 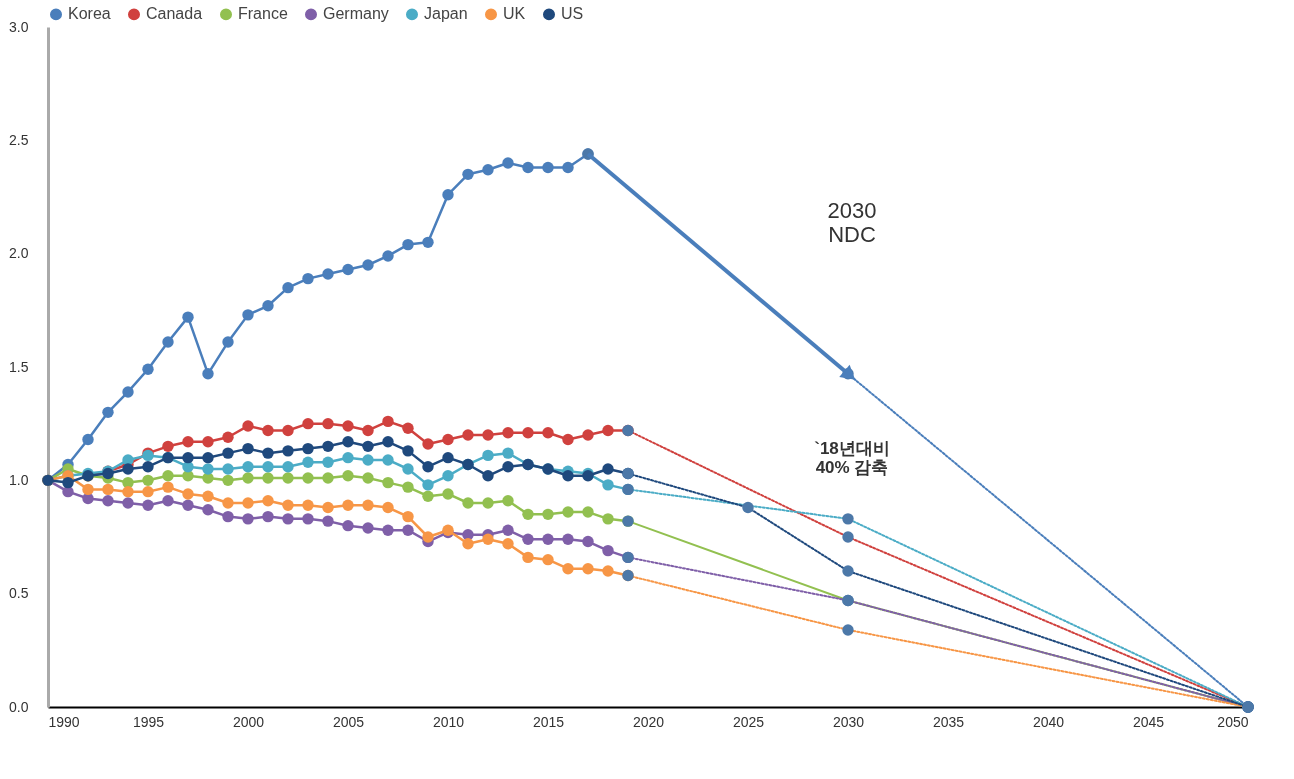 What do you see at coordinates (174, 14) in the screenshot?
I see `legend-label: Canada` at bounding box center [174, 14].